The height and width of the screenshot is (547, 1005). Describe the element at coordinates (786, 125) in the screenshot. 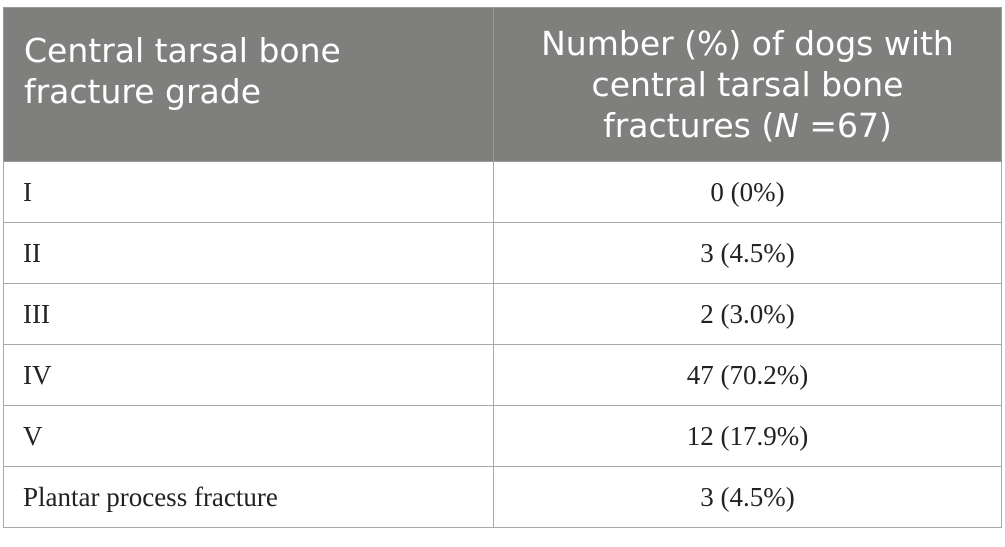

I see `header-col2-n-symbol: N` at that location.